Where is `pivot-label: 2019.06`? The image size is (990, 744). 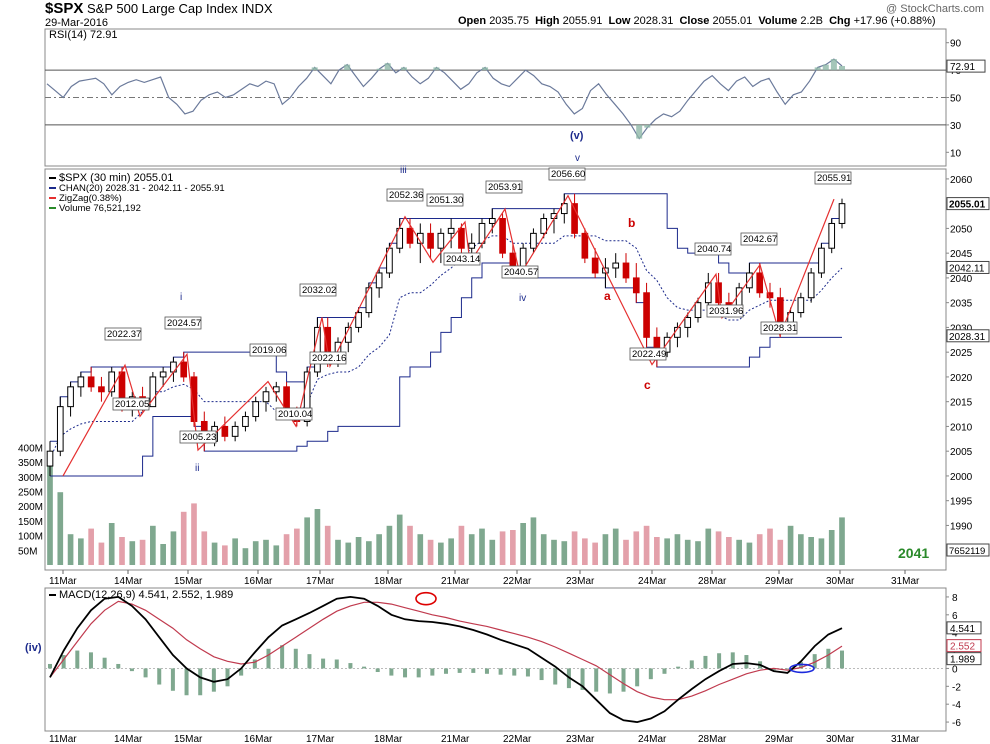 pivot-label: 2019.06 is located at coordinates (269, 350).